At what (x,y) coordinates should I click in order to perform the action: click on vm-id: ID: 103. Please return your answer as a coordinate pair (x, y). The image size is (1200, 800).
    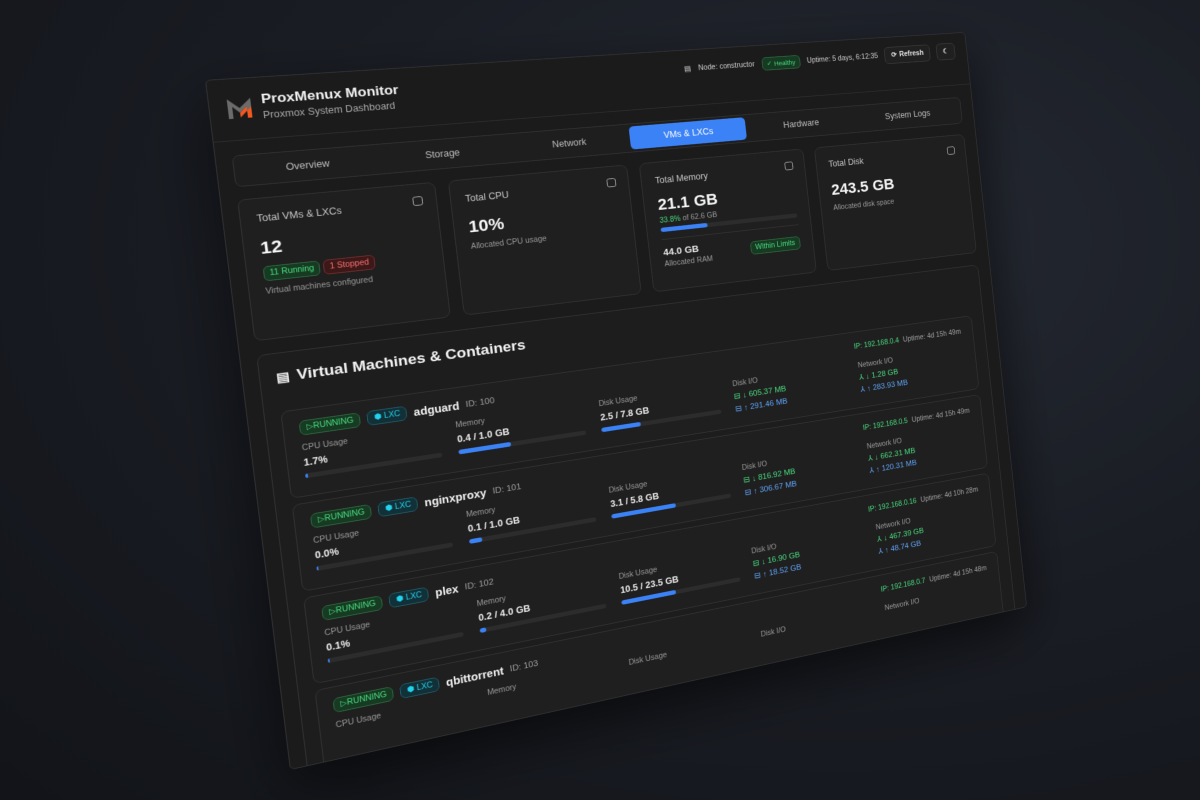
    Looking at the image, I should click on (523, 666).